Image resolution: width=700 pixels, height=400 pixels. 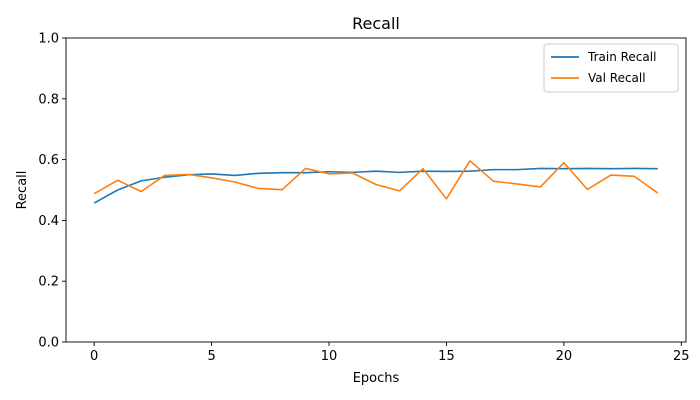 I want to click on legend: Train Recall Val Recall, so click(x=611, y=68).